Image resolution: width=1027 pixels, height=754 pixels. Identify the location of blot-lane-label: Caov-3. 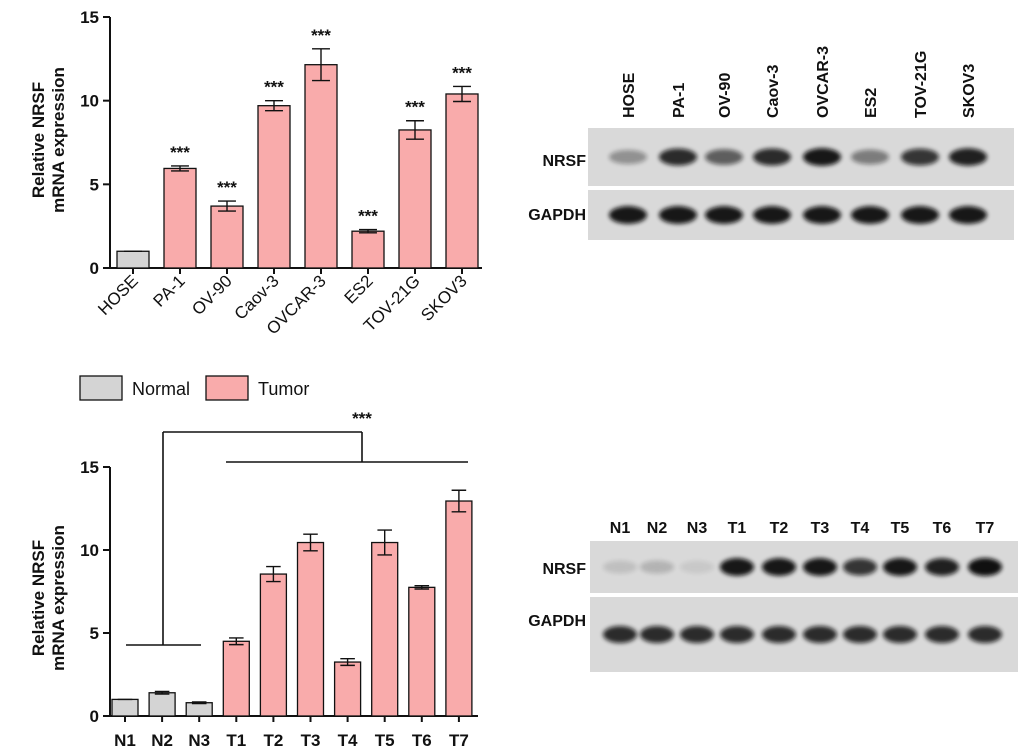
(773, 91).